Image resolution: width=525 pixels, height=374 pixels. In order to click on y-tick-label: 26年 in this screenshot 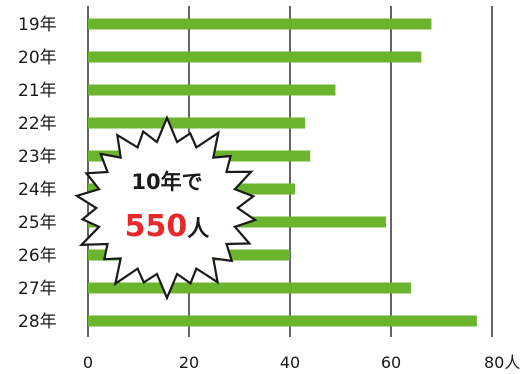, I will do `click(37, 256)`.